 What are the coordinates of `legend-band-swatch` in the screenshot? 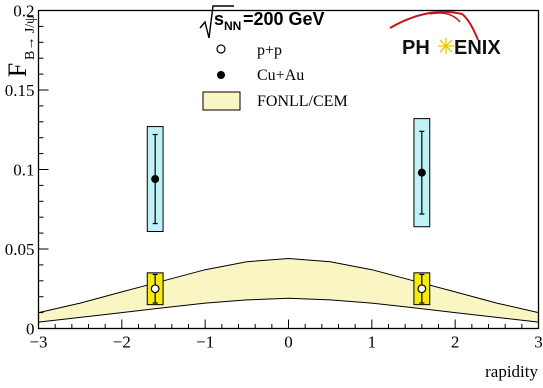 It's located at (221, 101).